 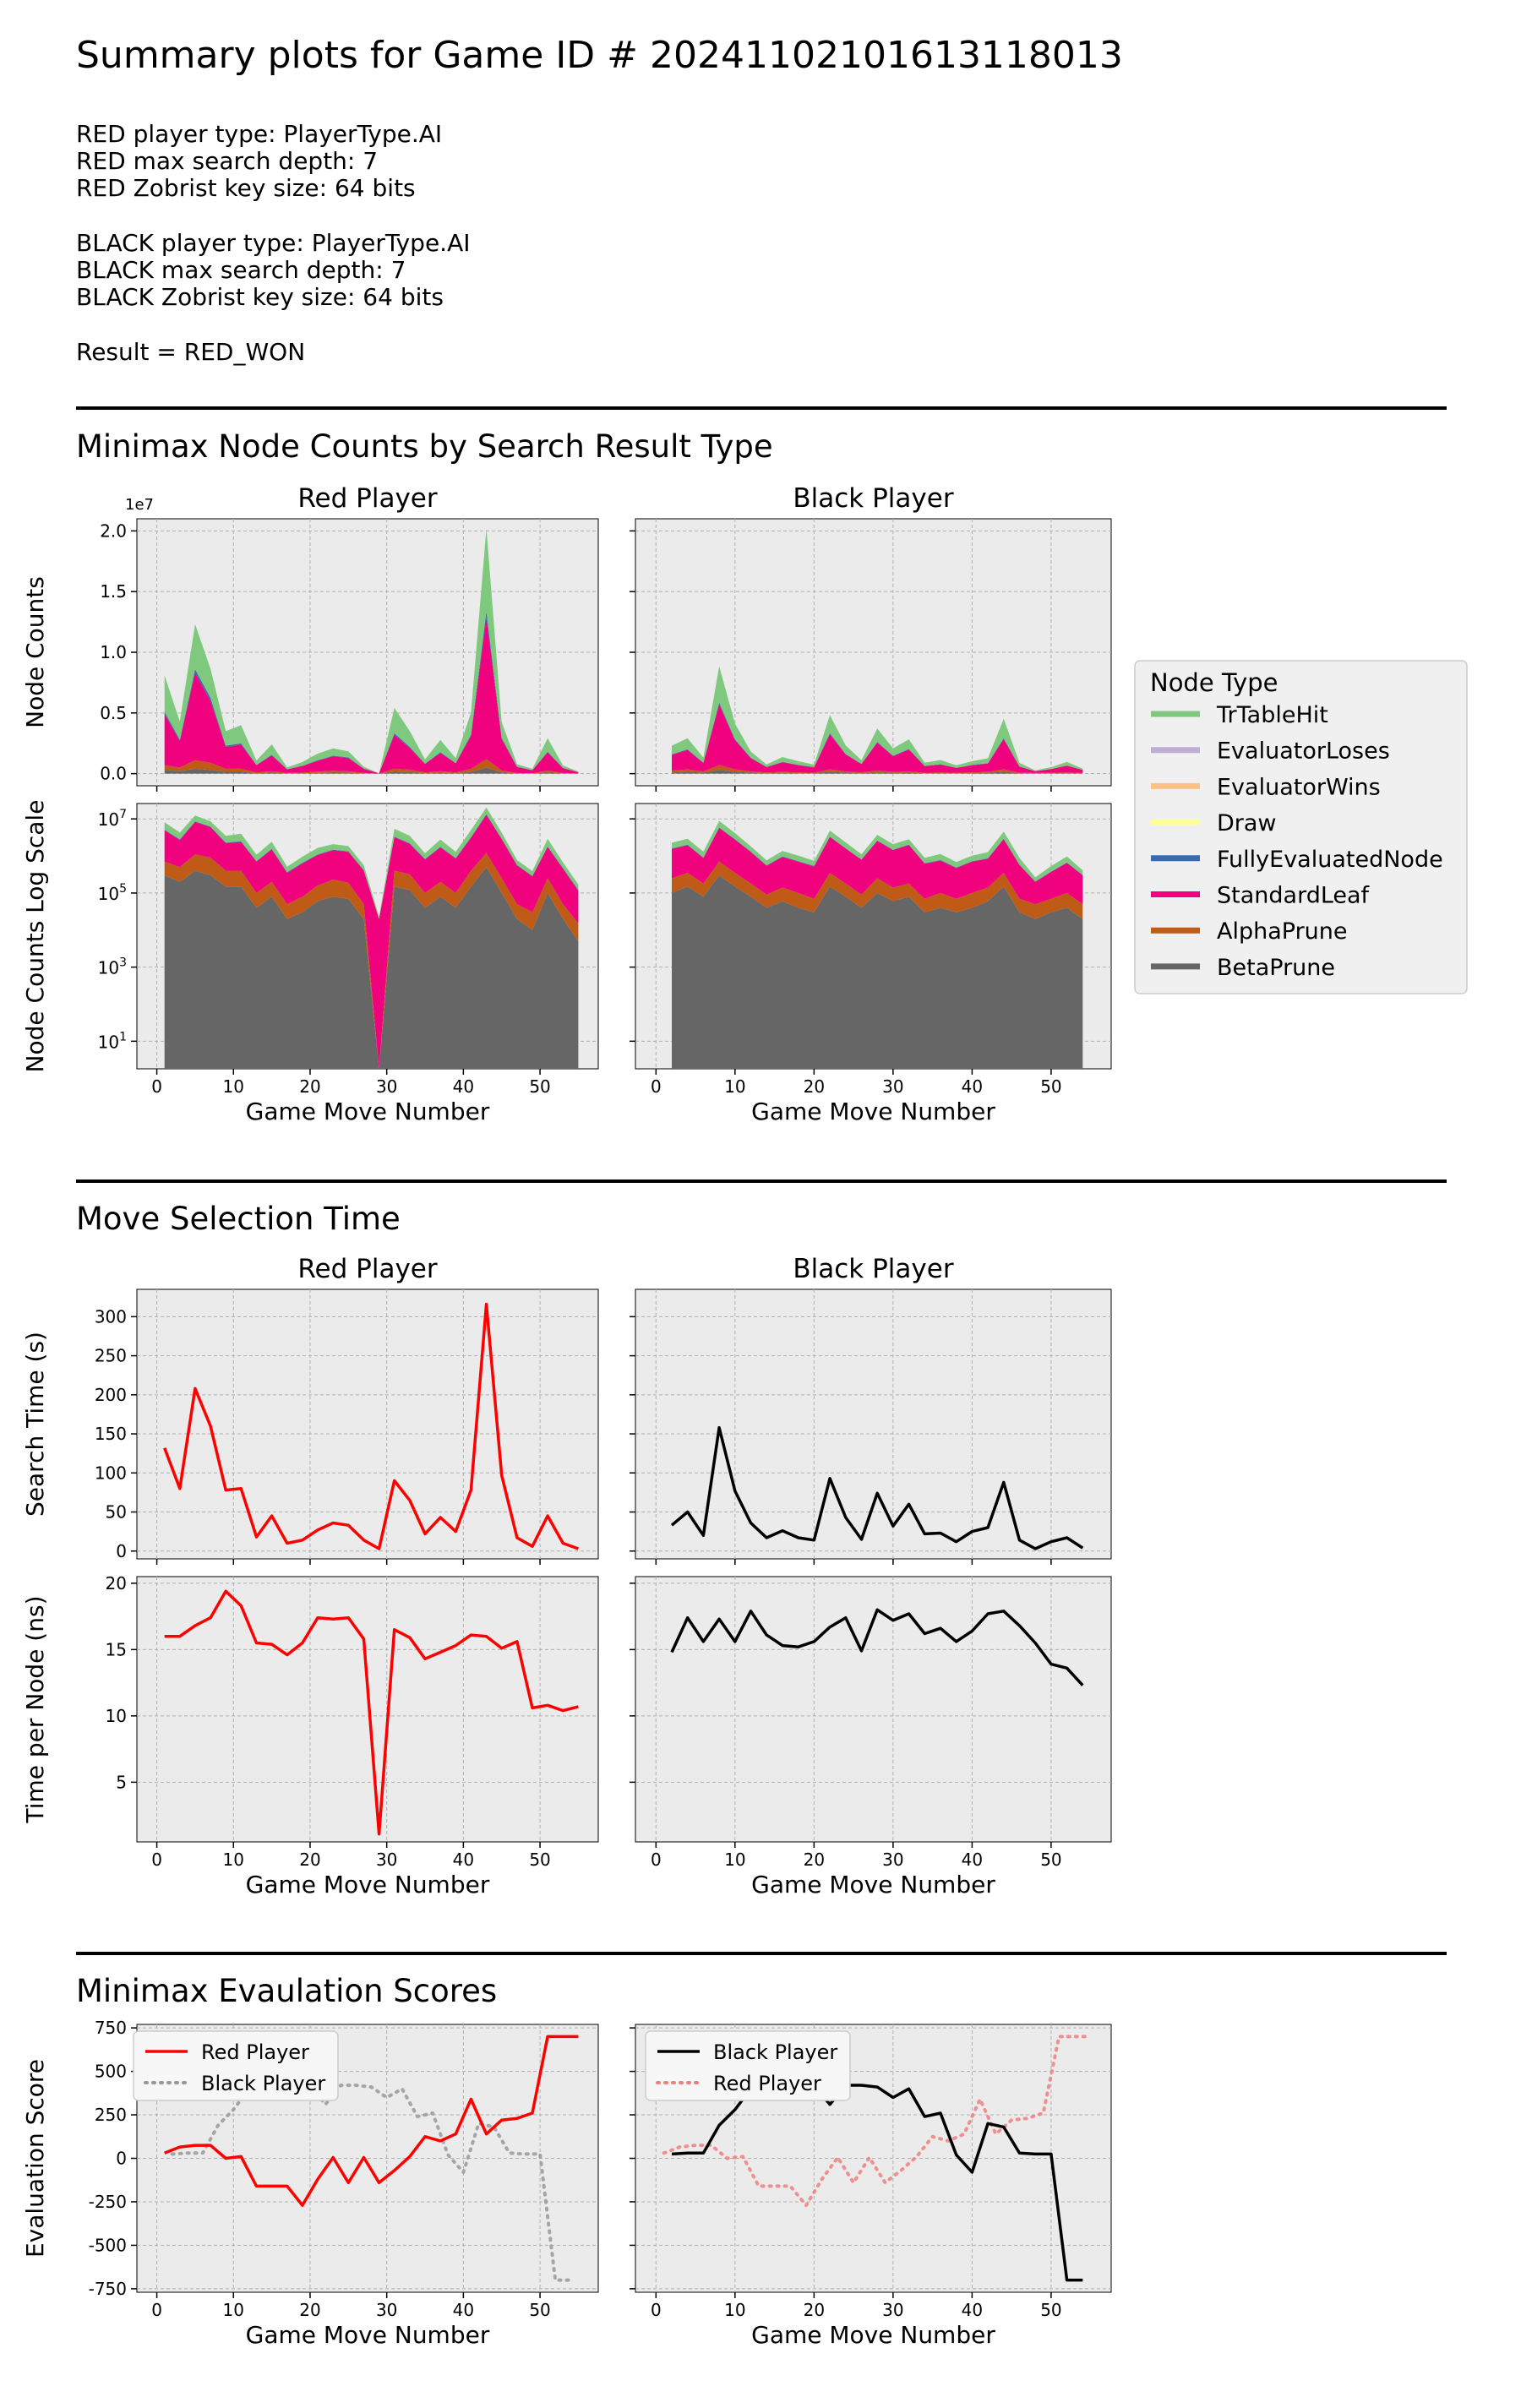 What do you see at coordinates (367, 498) in the screenshot?
I see `panel-title-red-node: Red Player` at bounding box center [367, 498].